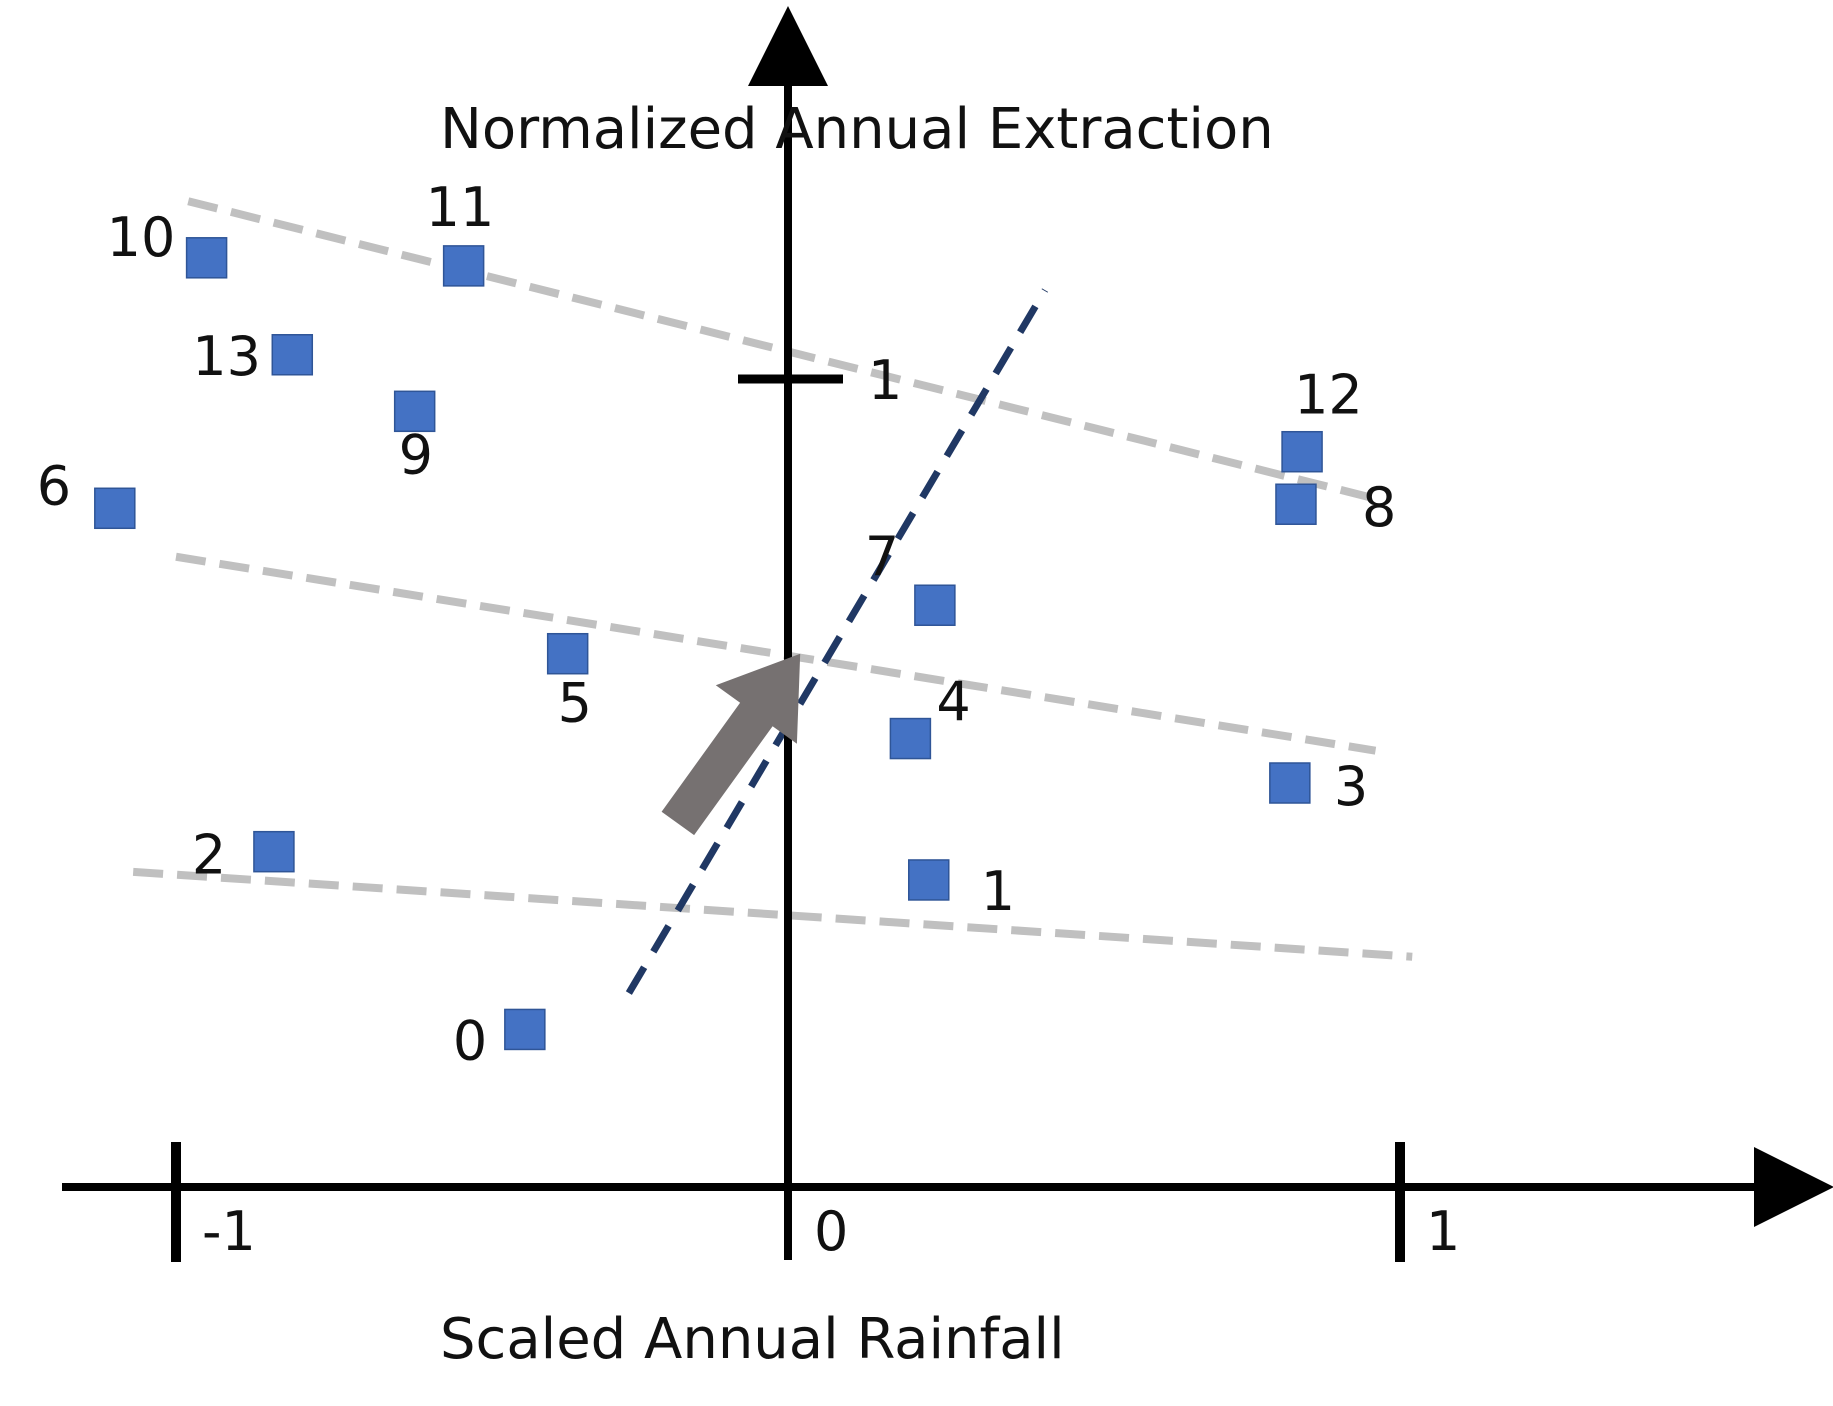 The image size is (1833, 1406). Describe the element at coordinates (831, 1231) in the screenshot. I see `x-tick-label: 0` at that location.